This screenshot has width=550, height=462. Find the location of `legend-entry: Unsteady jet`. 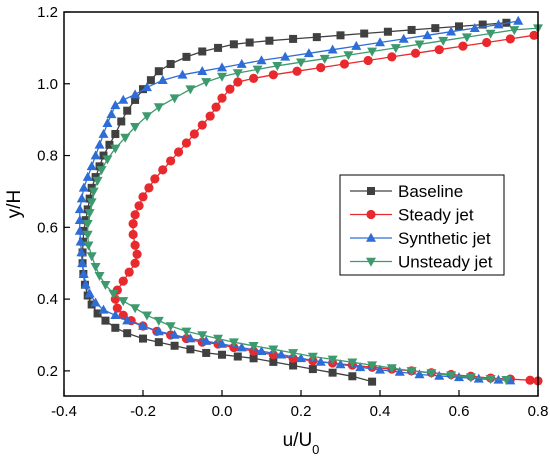

legend-entry: Unsteady jet is located at coordinates (421, 262).